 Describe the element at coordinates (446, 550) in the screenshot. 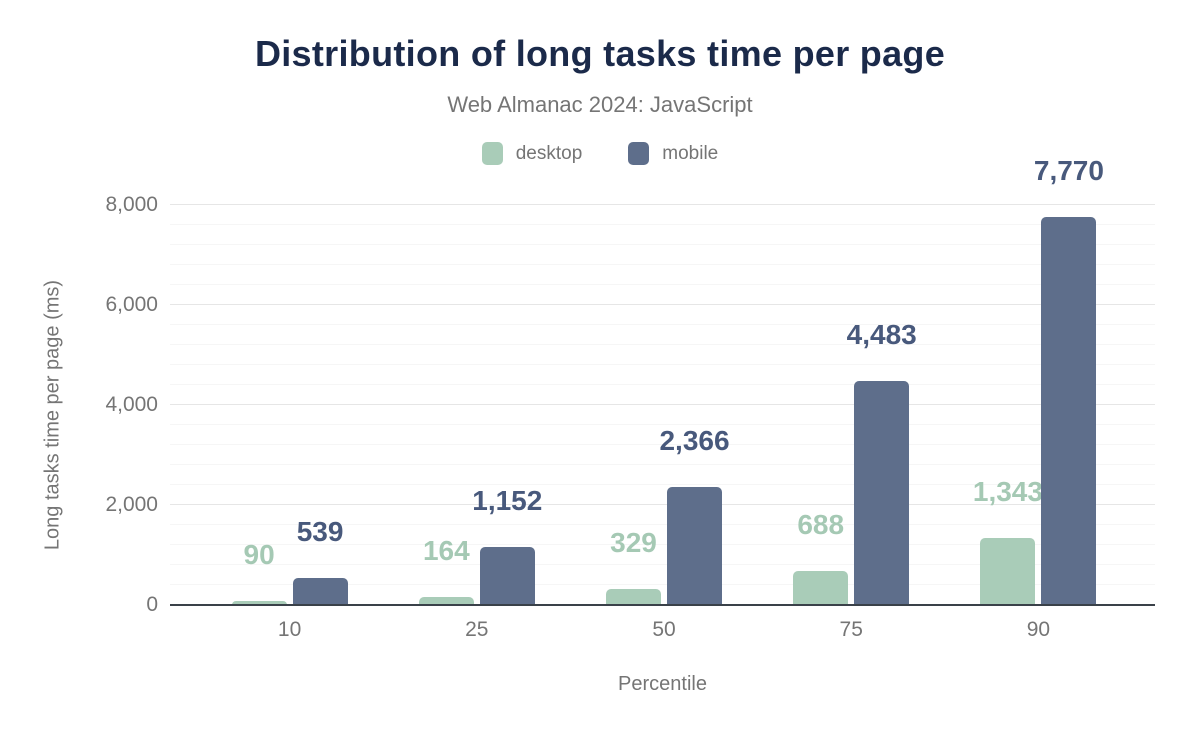

I see `value-label-desktop: 164` at that location.